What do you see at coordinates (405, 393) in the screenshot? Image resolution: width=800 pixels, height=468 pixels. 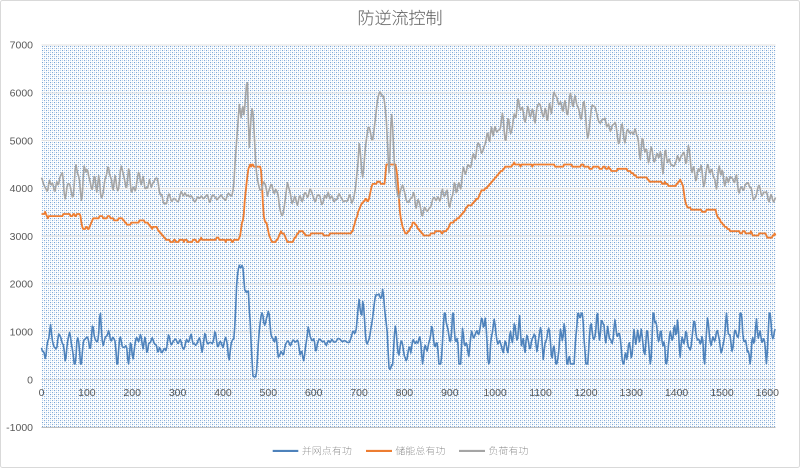 I see `svg-text: 800` at bounding box center [405, 393].